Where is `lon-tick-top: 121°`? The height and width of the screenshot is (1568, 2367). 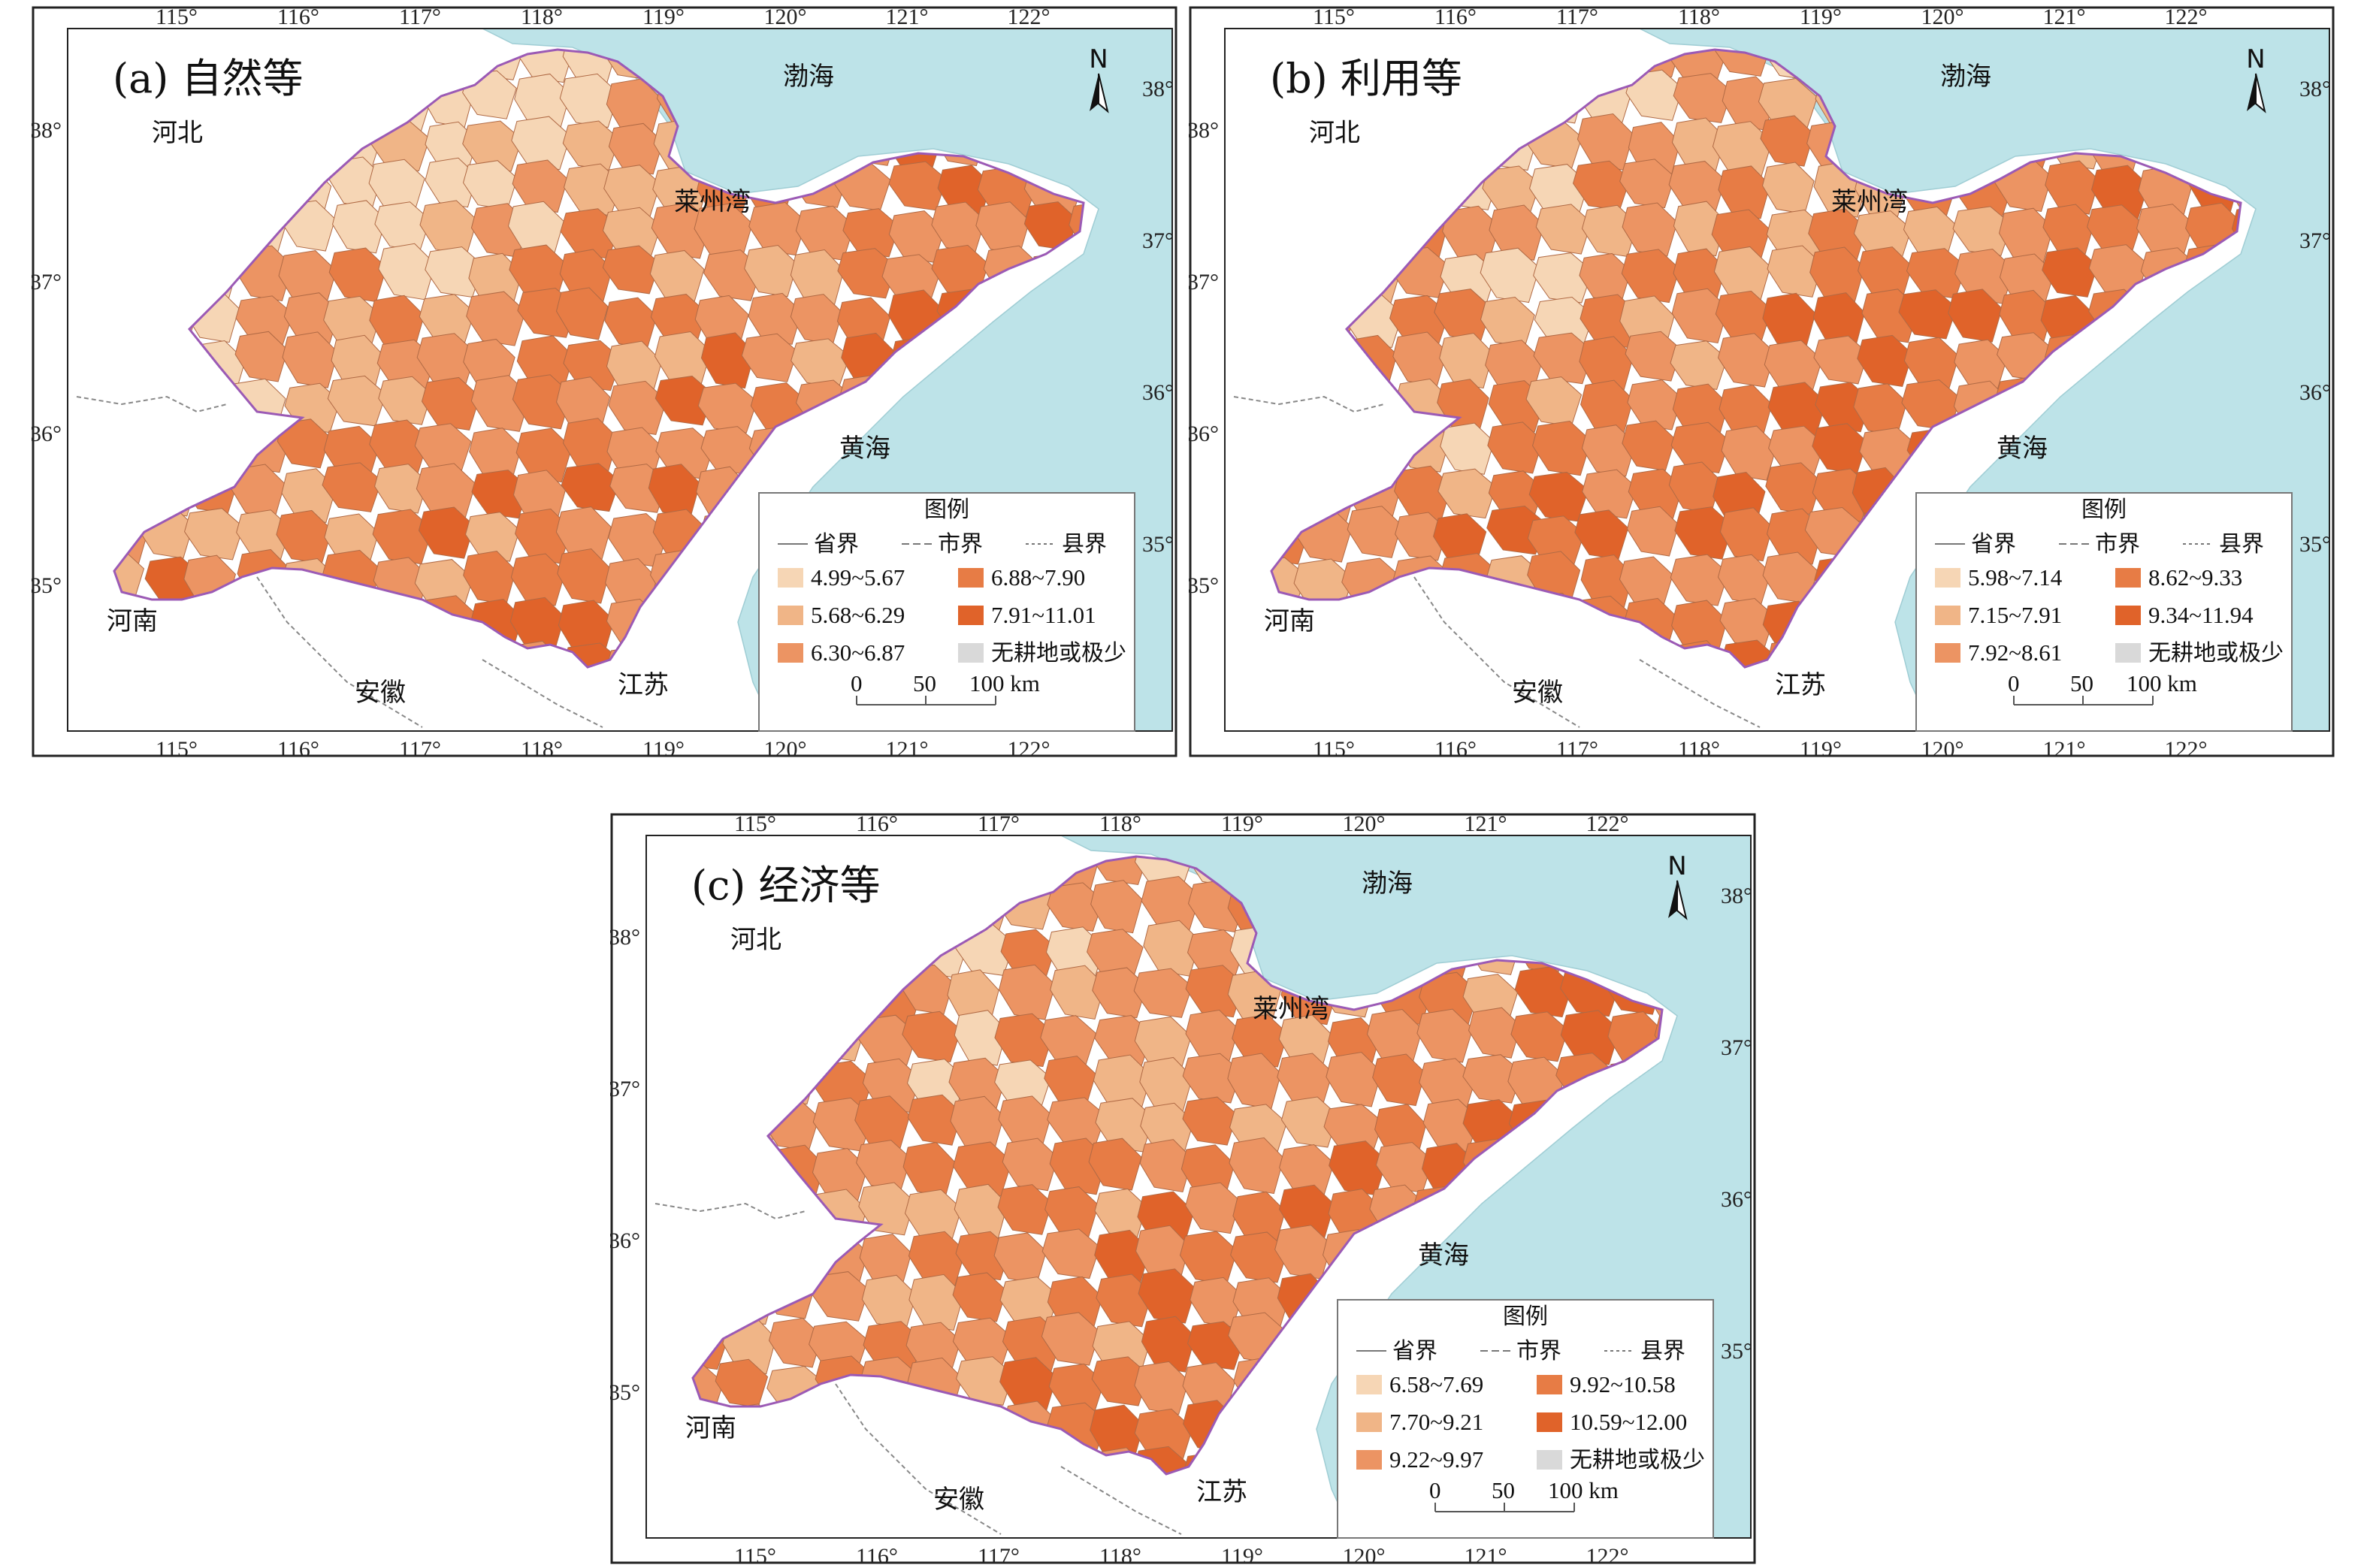
lon-tick-top: 121° is located at coordinates (907, 17).